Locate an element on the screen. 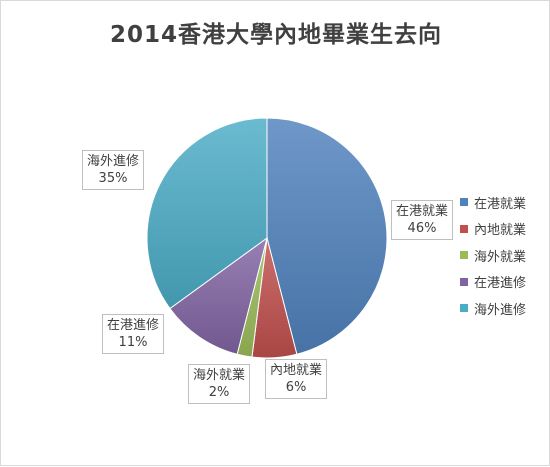 This screenshot has height=467, width=550. data-label-category: 海外就業 is located at coordinates (219, 375).